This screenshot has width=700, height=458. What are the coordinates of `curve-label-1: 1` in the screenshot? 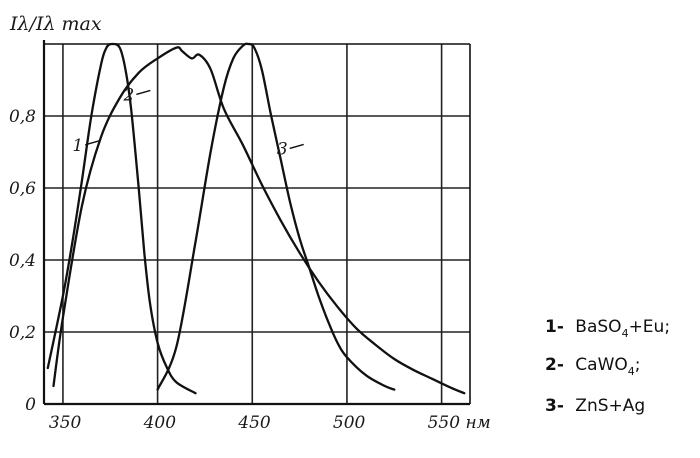 It's located at (77, 146).